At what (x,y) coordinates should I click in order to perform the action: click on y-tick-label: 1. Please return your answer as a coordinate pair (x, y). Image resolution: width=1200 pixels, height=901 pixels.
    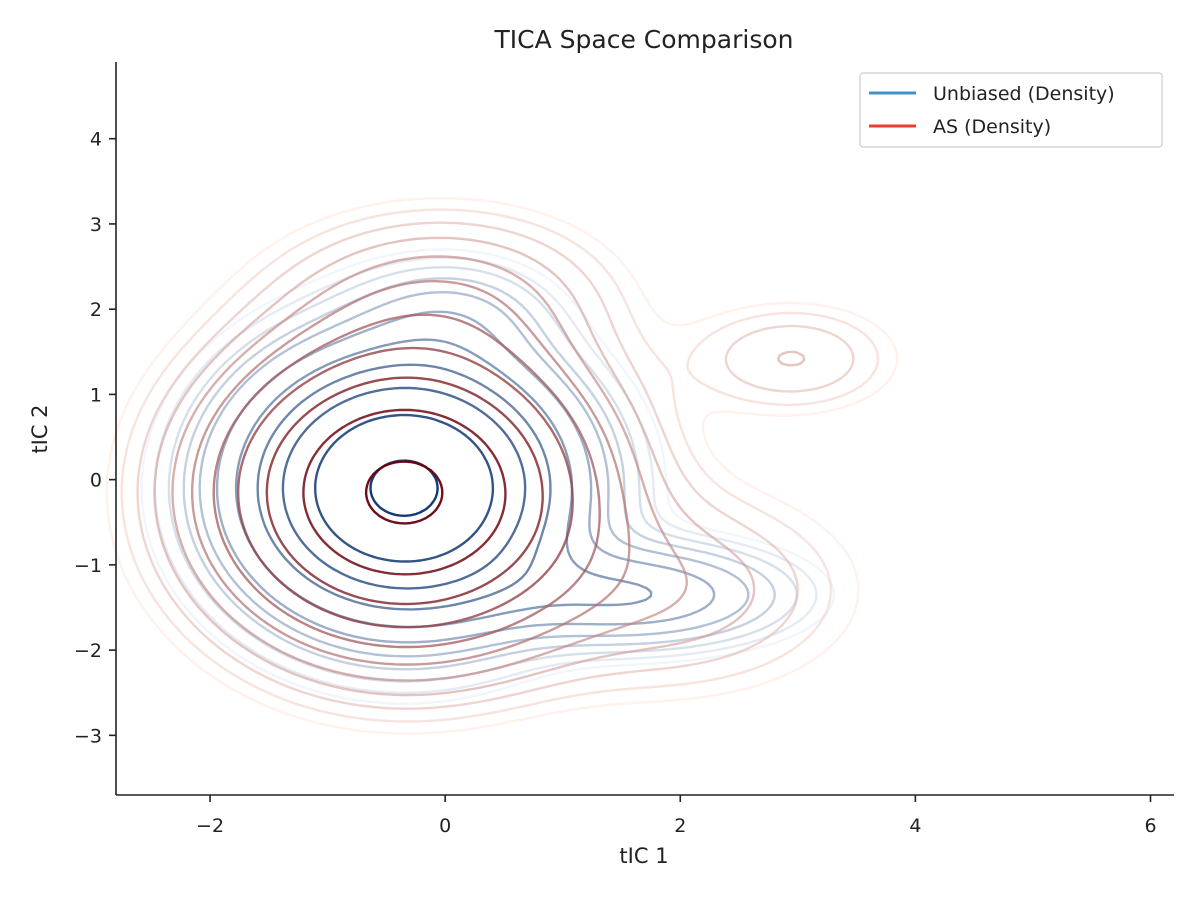
    Looking at the image, I should click on (96, 395).